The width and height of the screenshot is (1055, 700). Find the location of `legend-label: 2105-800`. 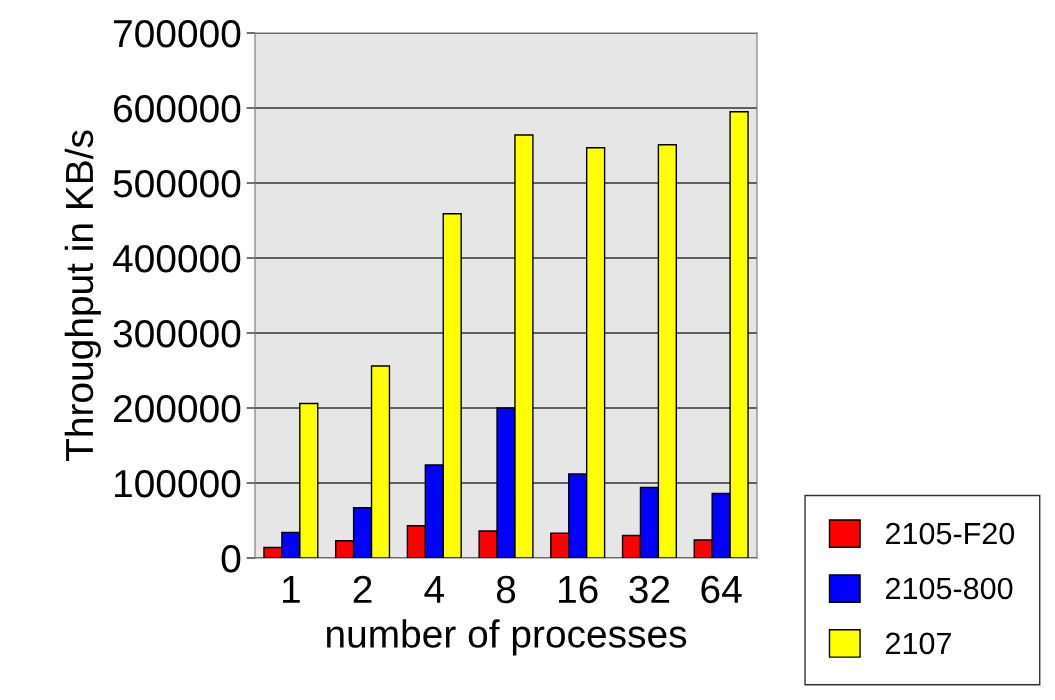

legend-label: 2105-800 is located at coordinates (949, 588).